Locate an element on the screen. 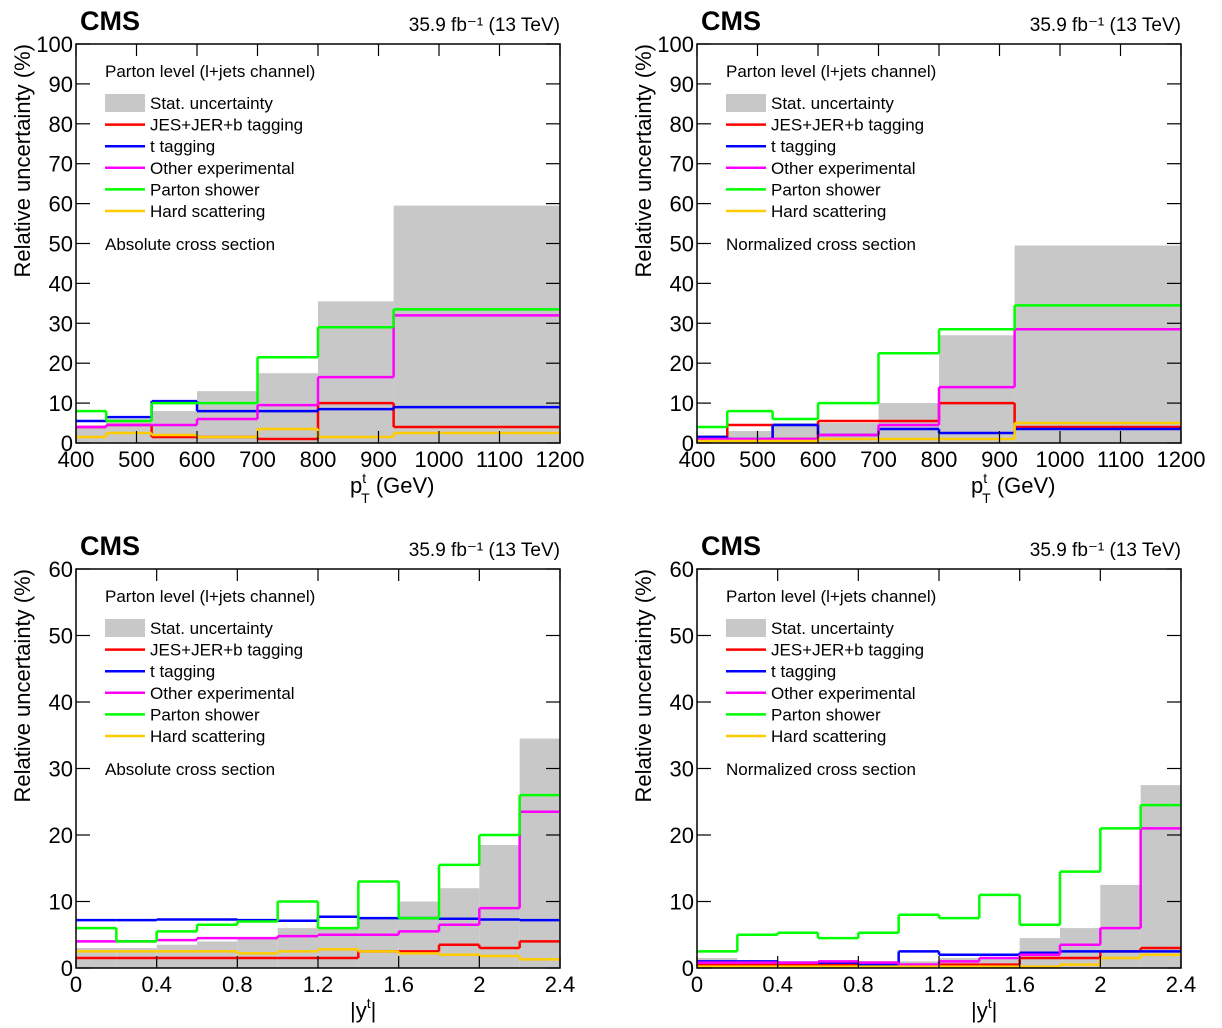  x-tick-label: 1.2 is located at coordinates (318, 984).